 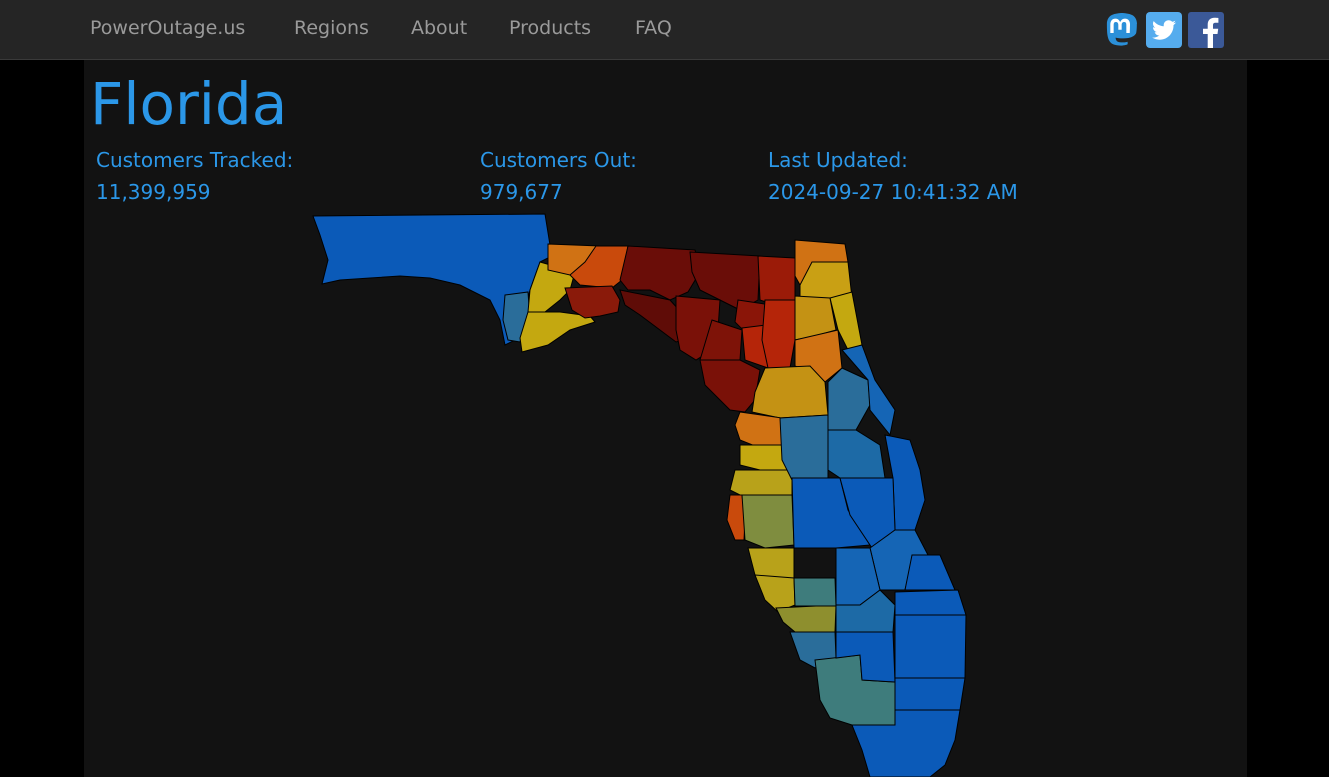 I want to click on nav-link-products: Products, so click(x=550, y=28).